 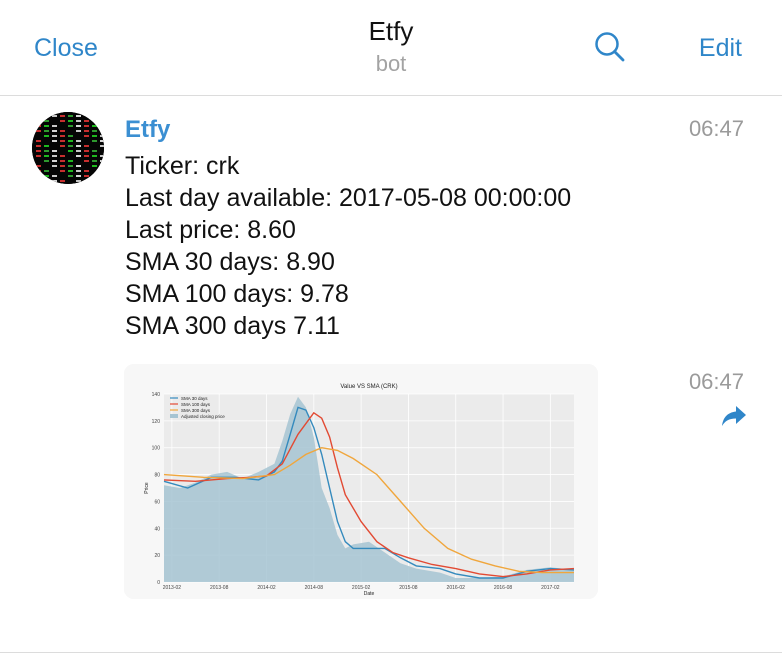 What do you see at coordinates (194, 398) in the screenshot?
I see `legend-label: SMA 30 days` at bounding box center [194, 398].